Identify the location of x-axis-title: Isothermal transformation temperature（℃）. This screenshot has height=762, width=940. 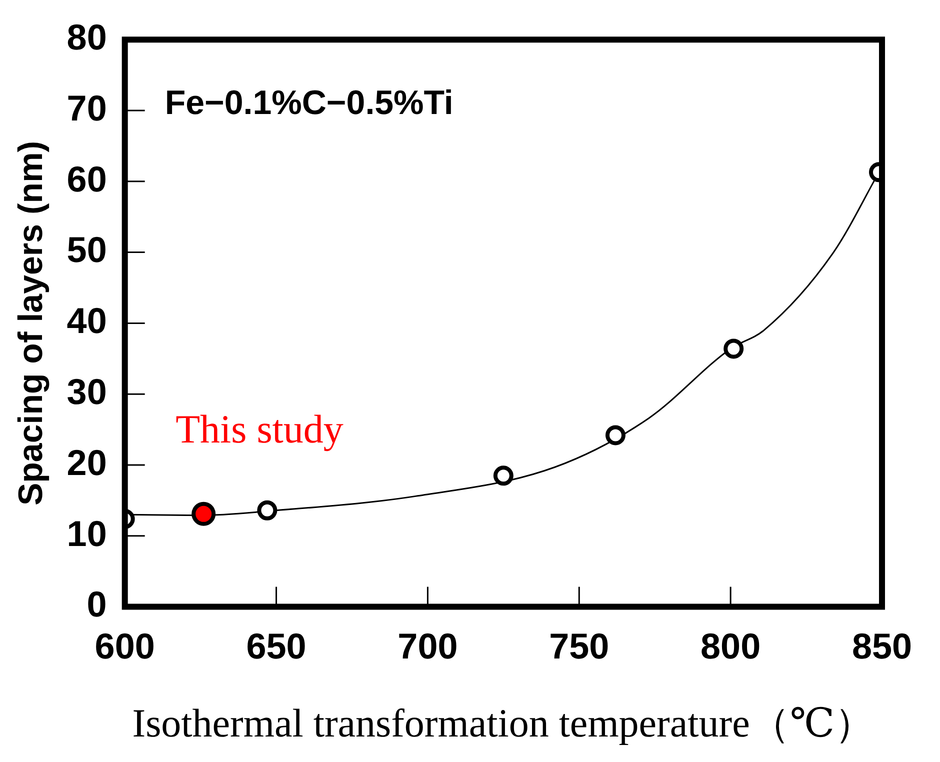
(503, 723).